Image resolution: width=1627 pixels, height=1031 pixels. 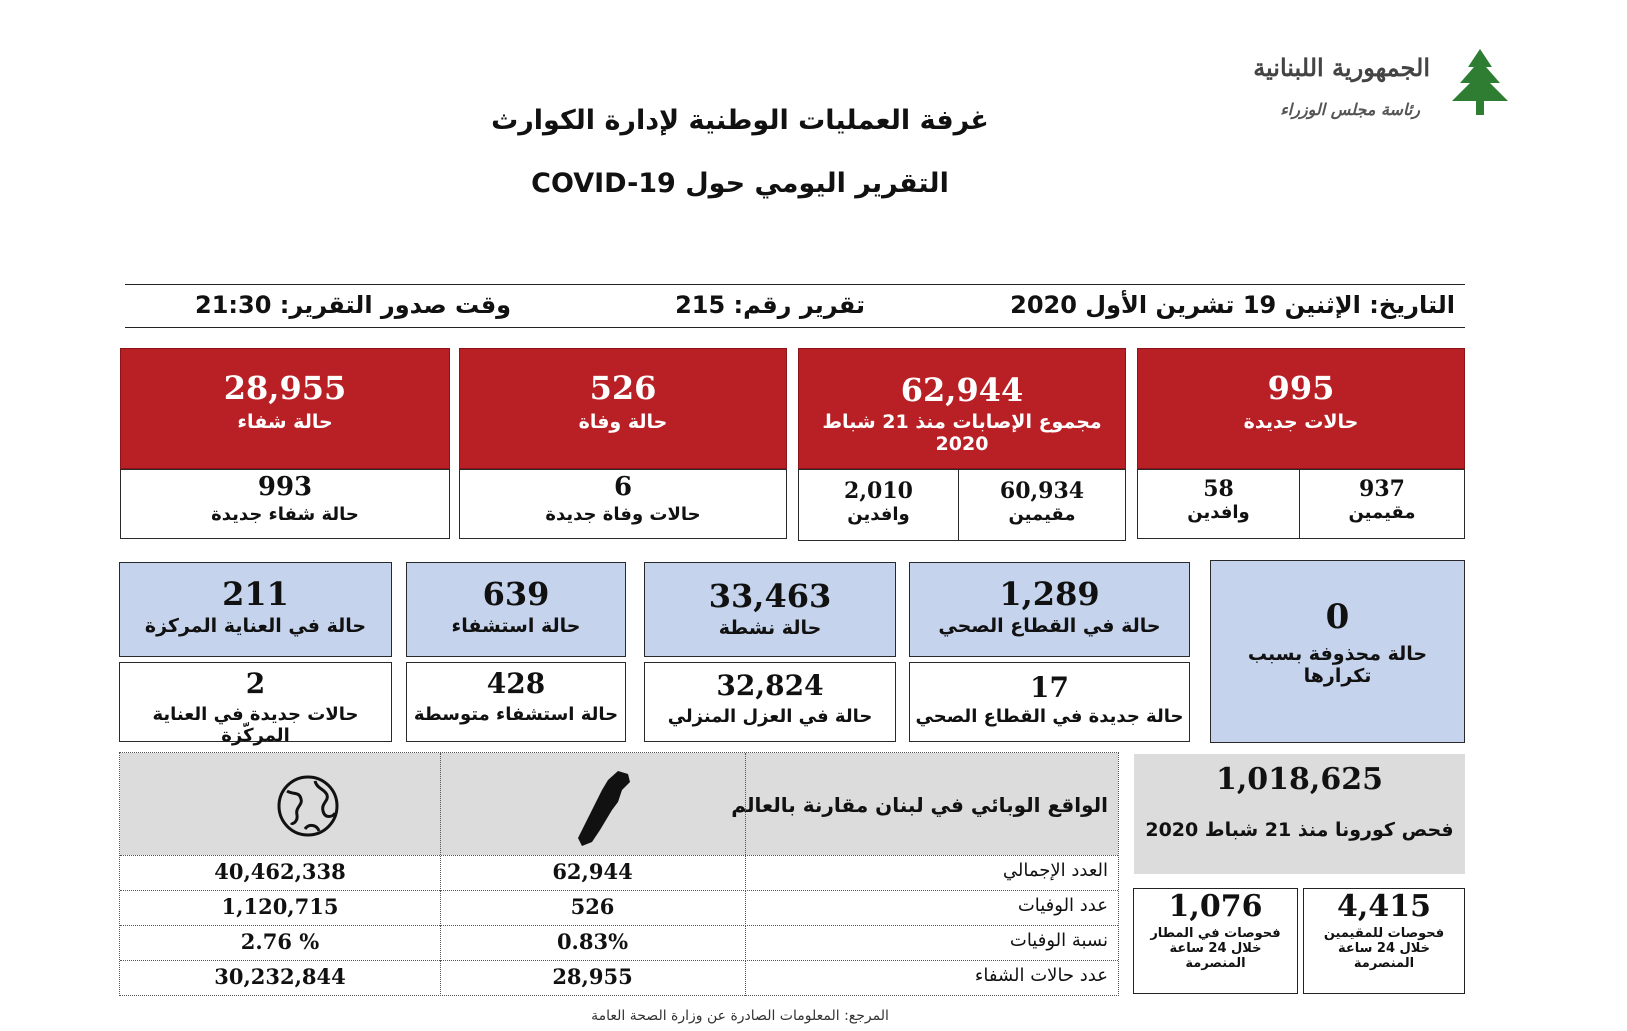 What do you see at coordinates (1384, 948) in the screenshot?
I see `resident-tests-label-2: خلال 24 ساعة` at bounding box center [1384, 948].